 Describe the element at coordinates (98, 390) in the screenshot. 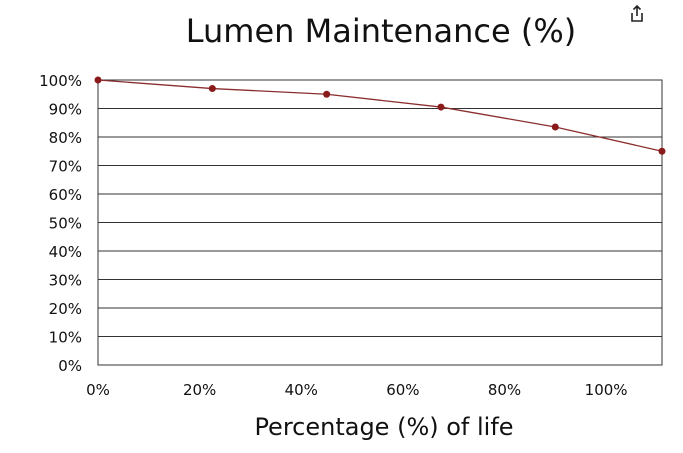

I see `x-tick-label: 0%` at that location.